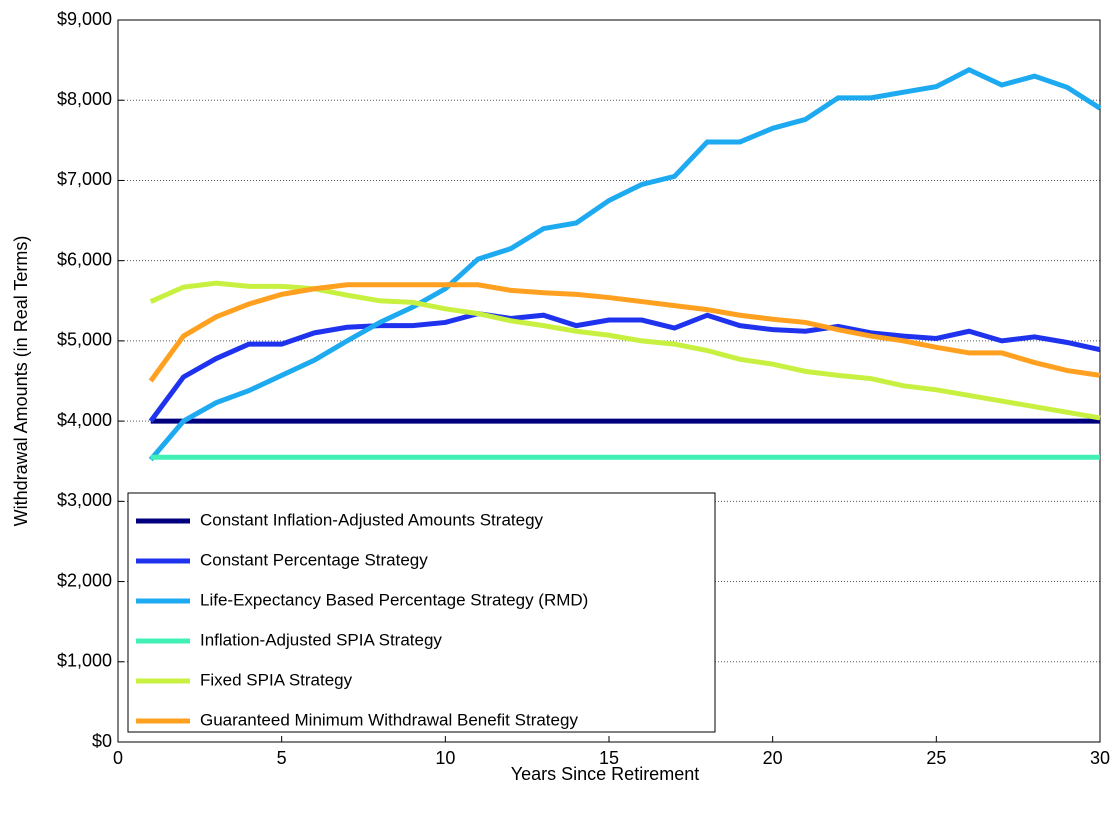  What do you see at coordinates (21, 381) in the screenshot?
I see `y-axis-label: Withdrawal Amounts (in Real Terms)` at bounding box center [21, 381].